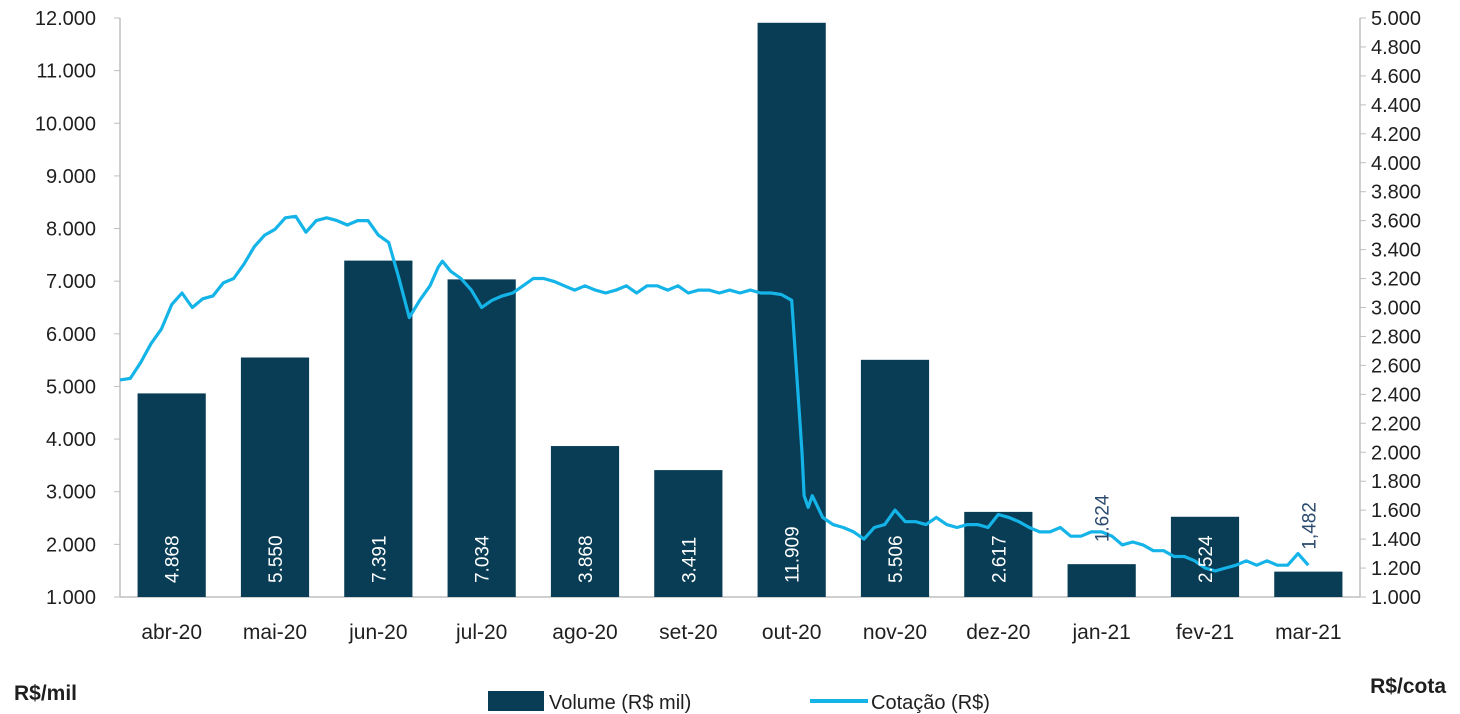  Describe the element at coordinates (999, 559) in the screenshot. I see `bar-value-label: 2.617` at that location.